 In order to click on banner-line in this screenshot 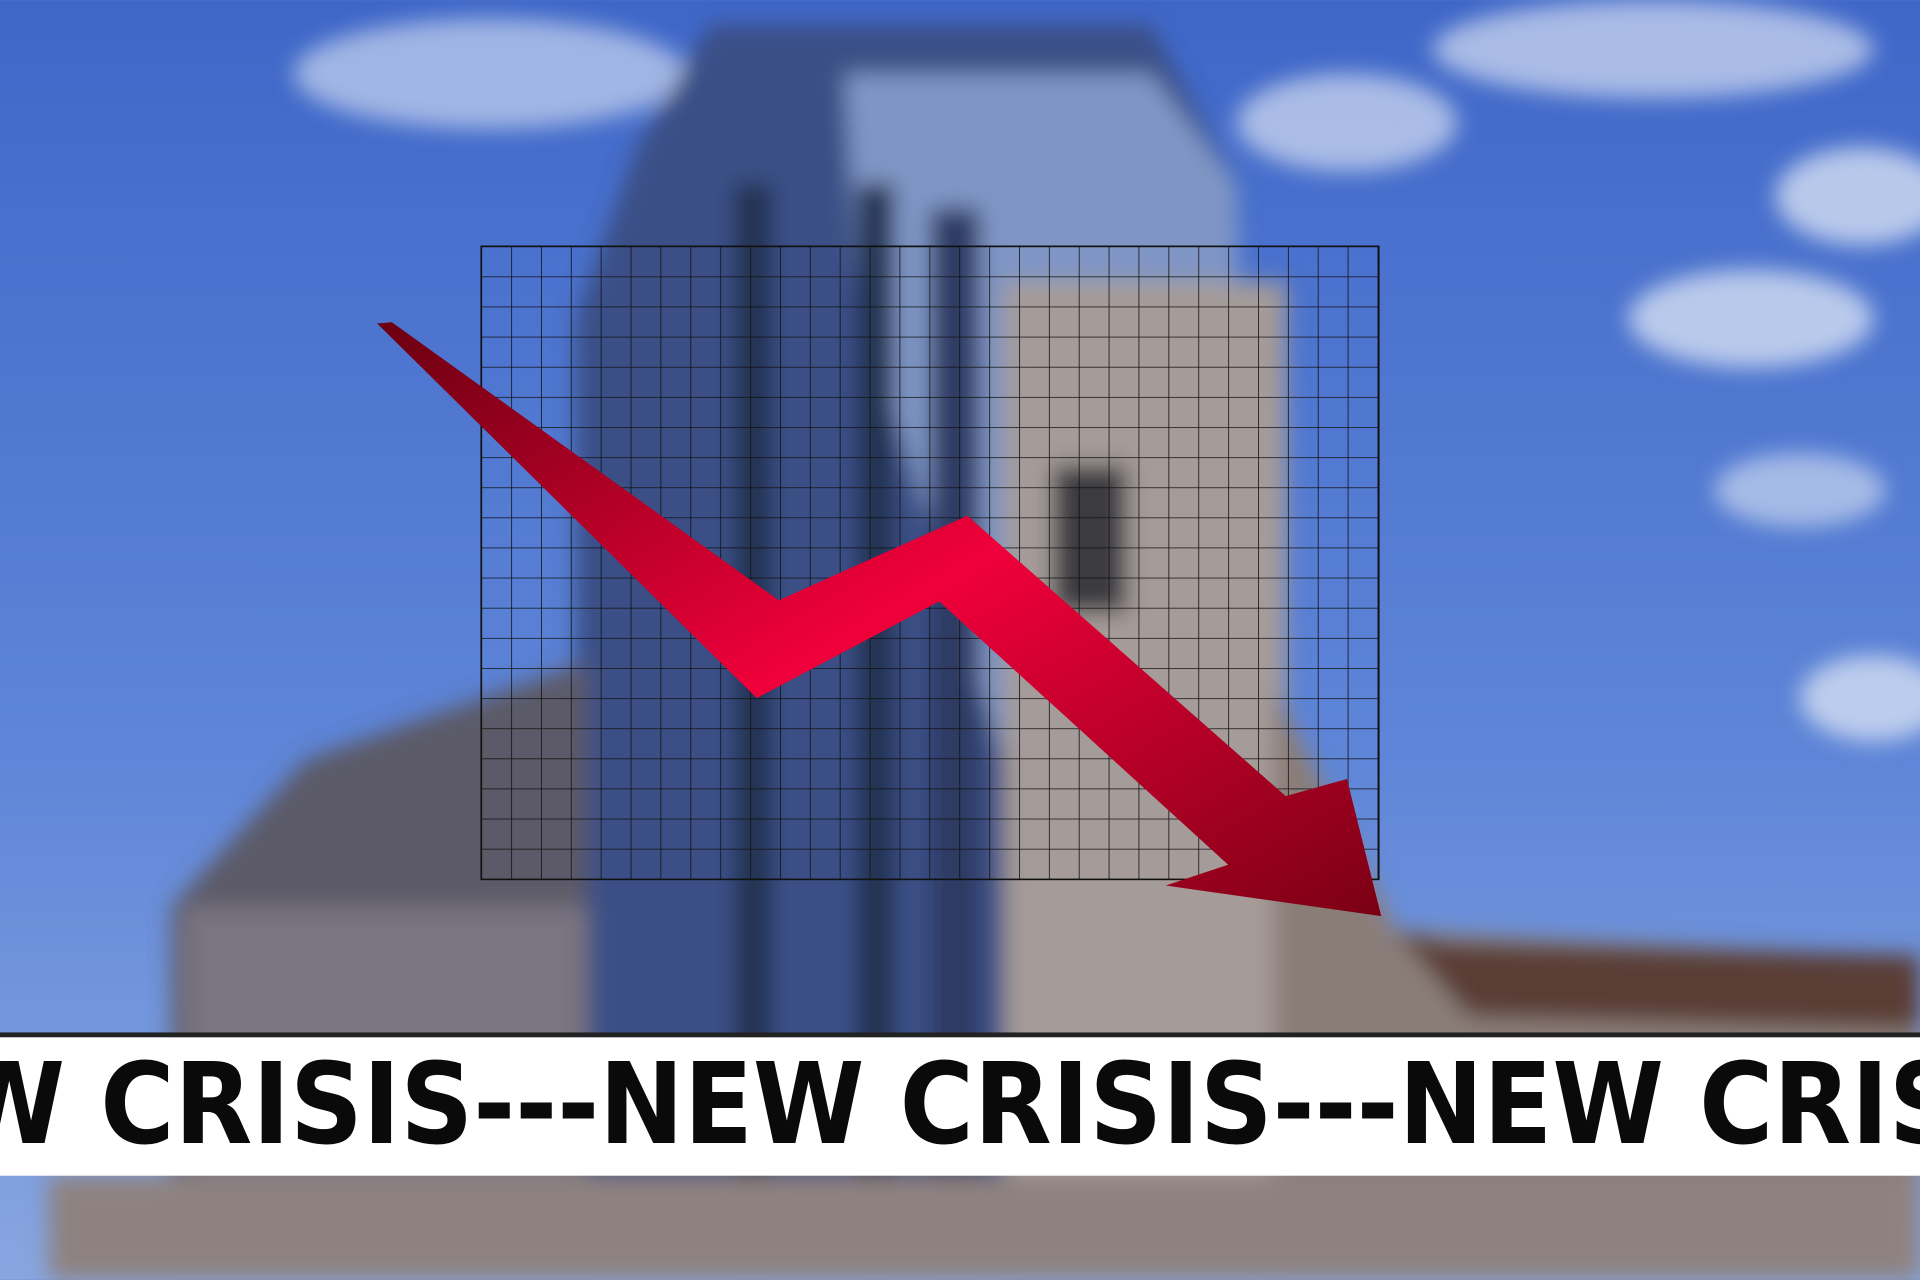, I will do `click(960, 1035)`.